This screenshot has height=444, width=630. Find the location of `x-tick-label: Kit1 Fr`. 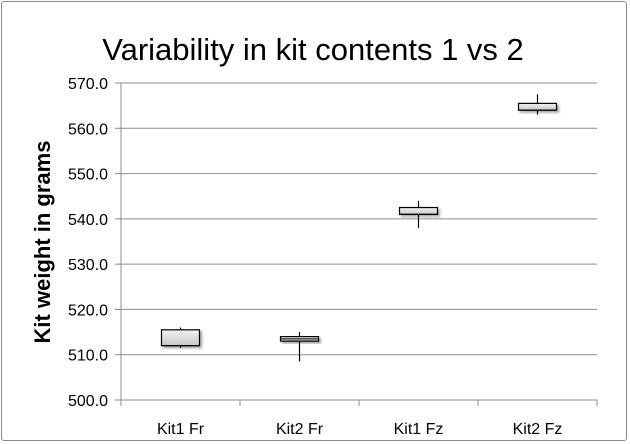

x-tick-label: Kit1 Fr is located at coordinates (181, 429).